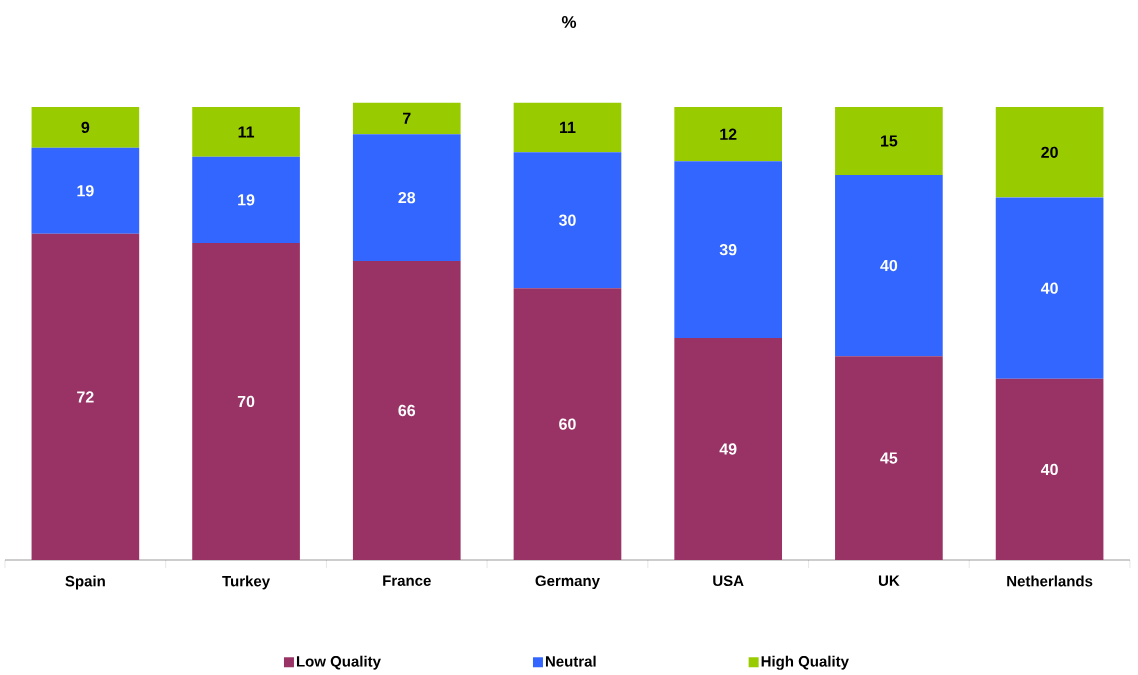 The height and width of the screenshot is (675, 1138). What do you see at coordinates (567, 582) in the screenshot?
I see `x-tick-label: Germany` at bounding box center [567, 582].